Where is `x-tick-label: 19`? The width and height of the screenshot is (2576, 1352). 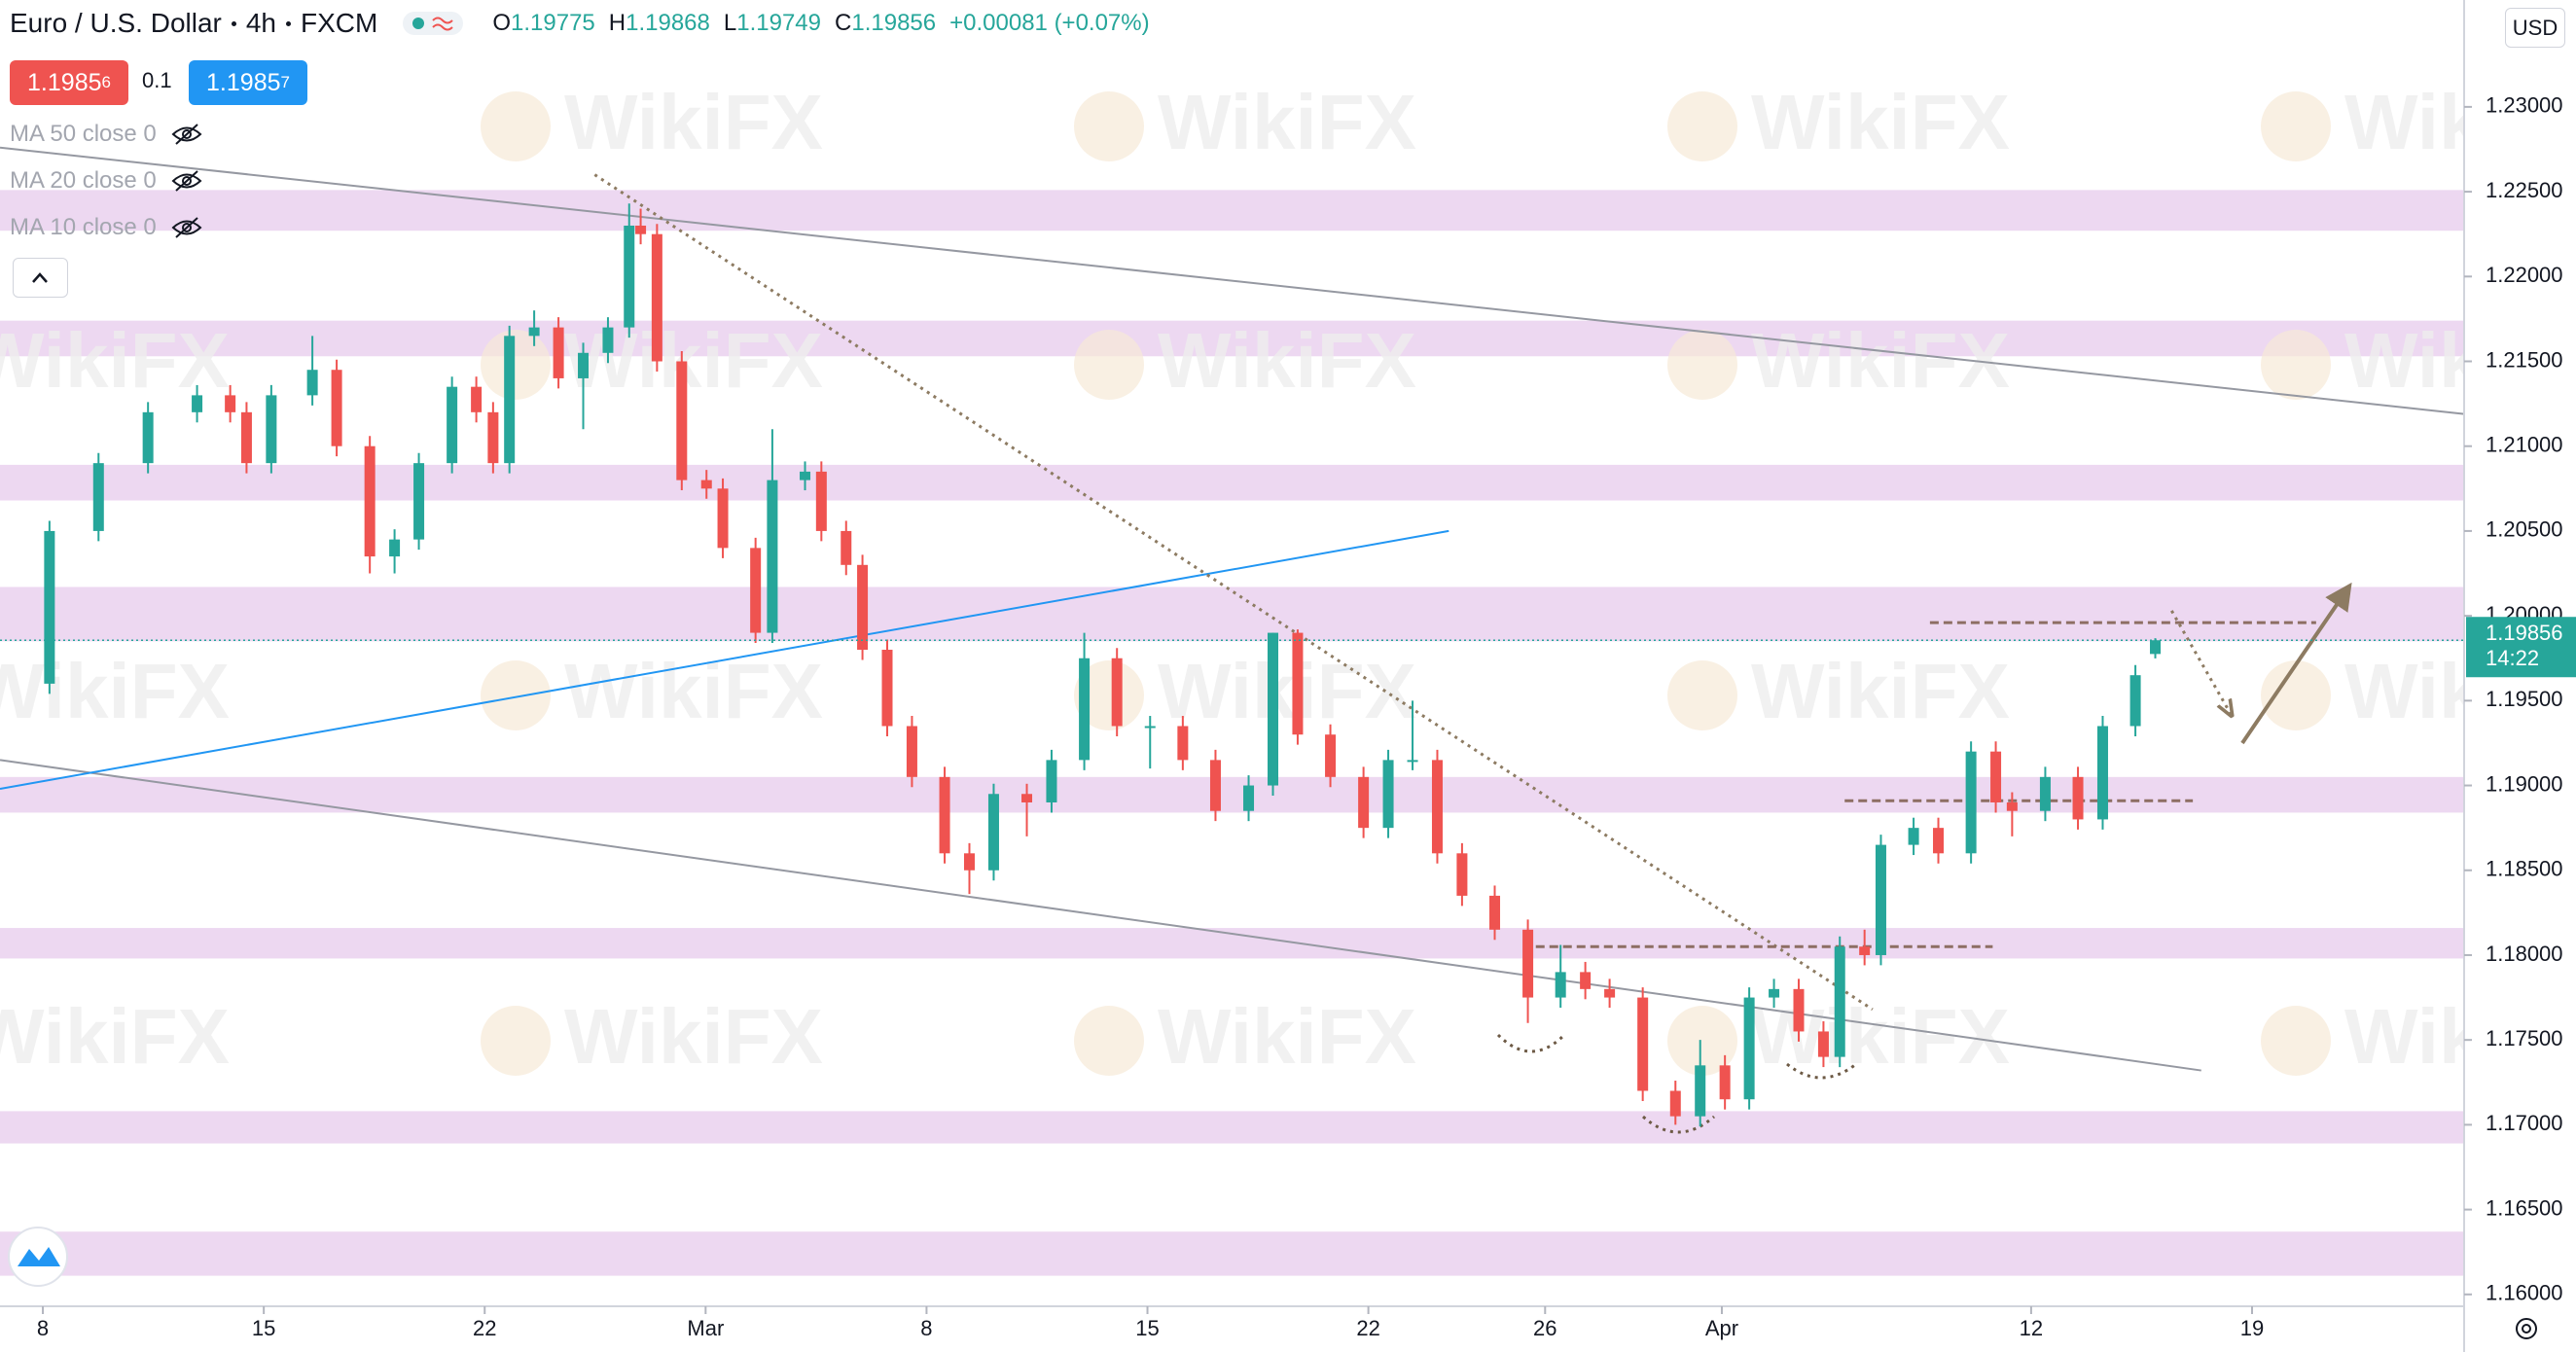 x-tick-label: 19 is located at coordinates (2252, 1328).